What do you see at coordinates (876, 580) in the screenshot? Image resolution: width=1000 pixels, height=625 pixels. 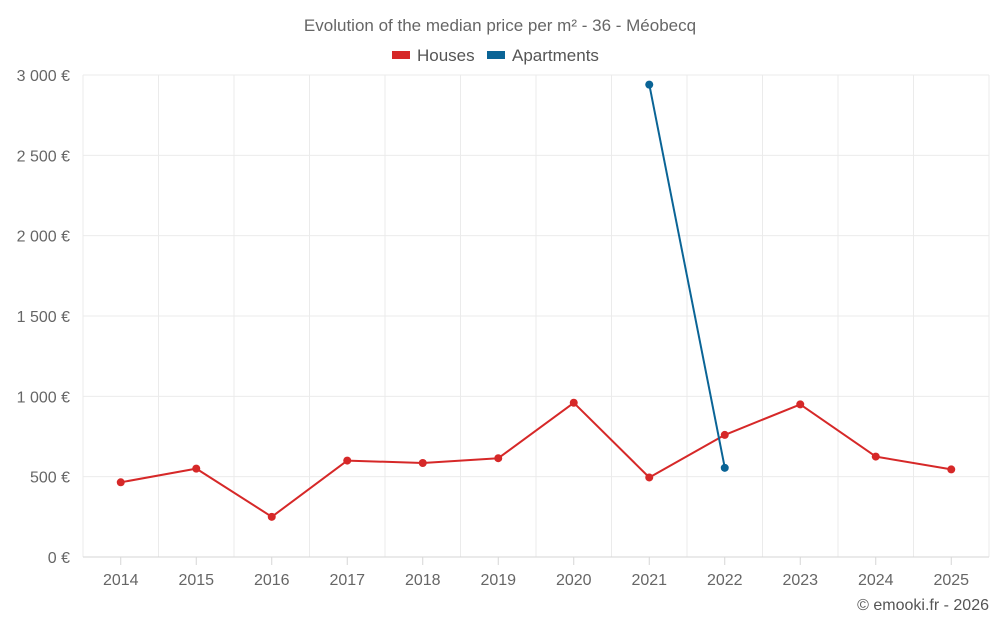 I see `x-tick-label: 2024` at bounding box center [876, 580].